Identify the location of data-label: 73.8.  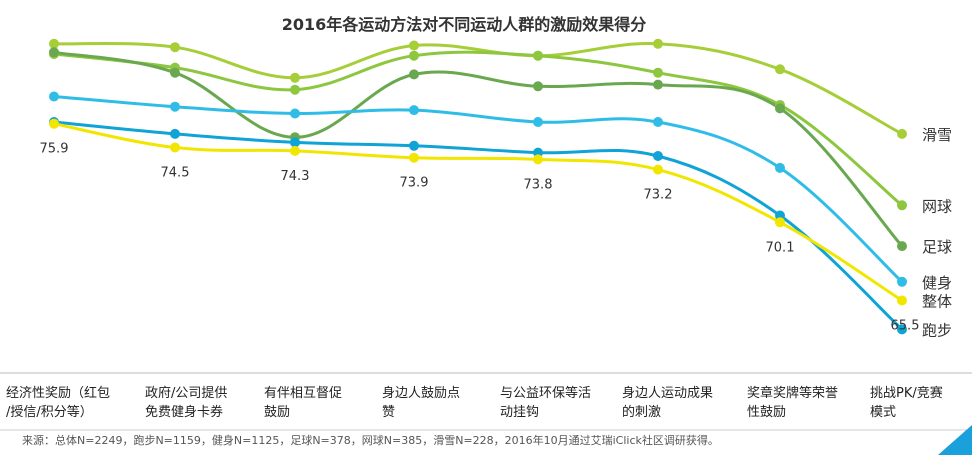
(538, 184).